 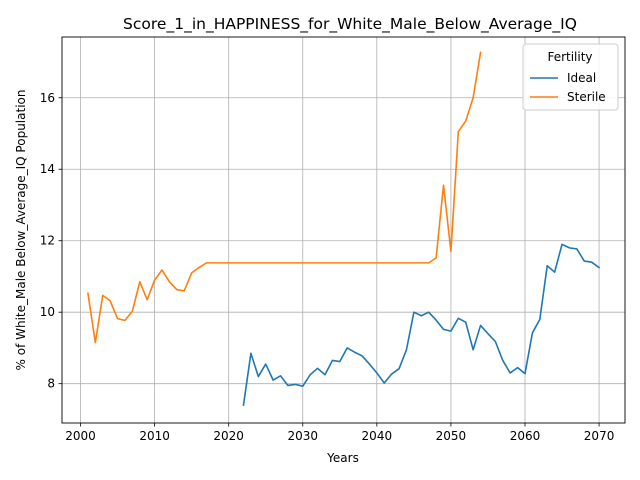 I want to click on y-tick-label: 16, so click(x=47, y=98).